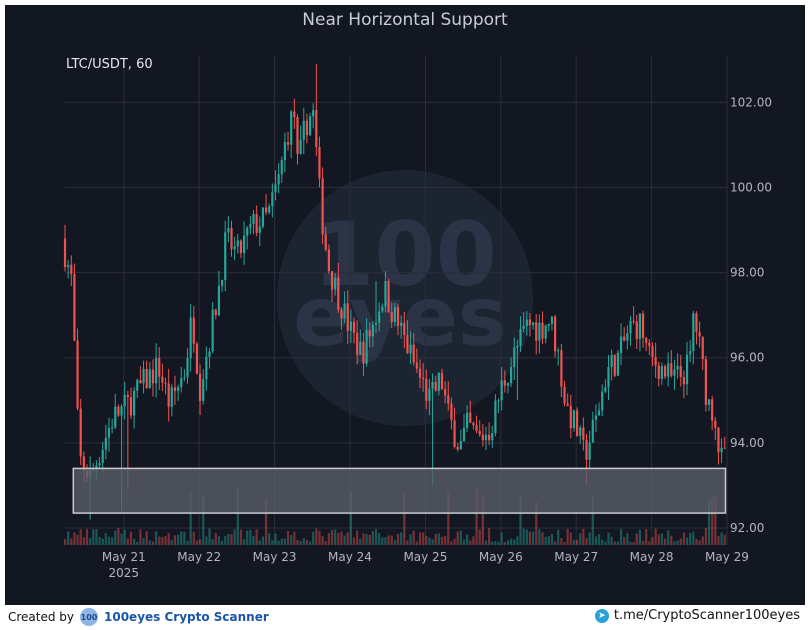 This screenshot has width=810, height=630. Describe the element at coordinates (399, 490) in the screenshot. I see `support-zone-rect` at that location.